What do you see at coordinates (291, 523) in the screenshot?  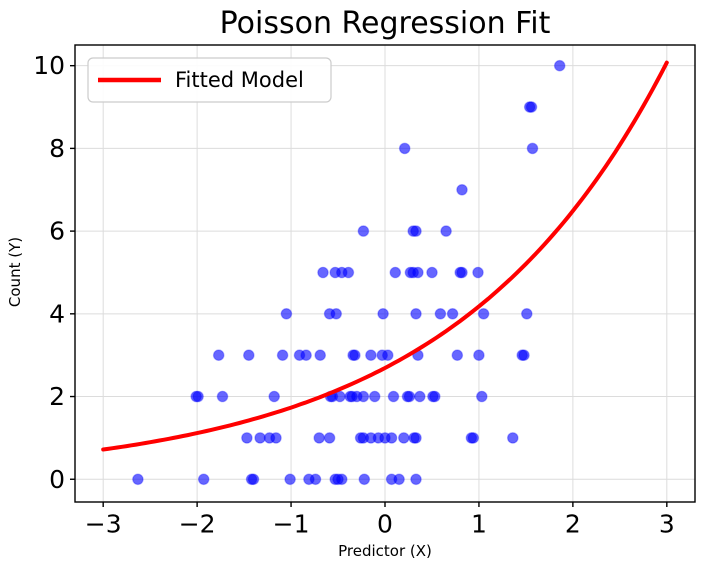 I see `x-tick-label: −1` at bounding box center [291, 523].